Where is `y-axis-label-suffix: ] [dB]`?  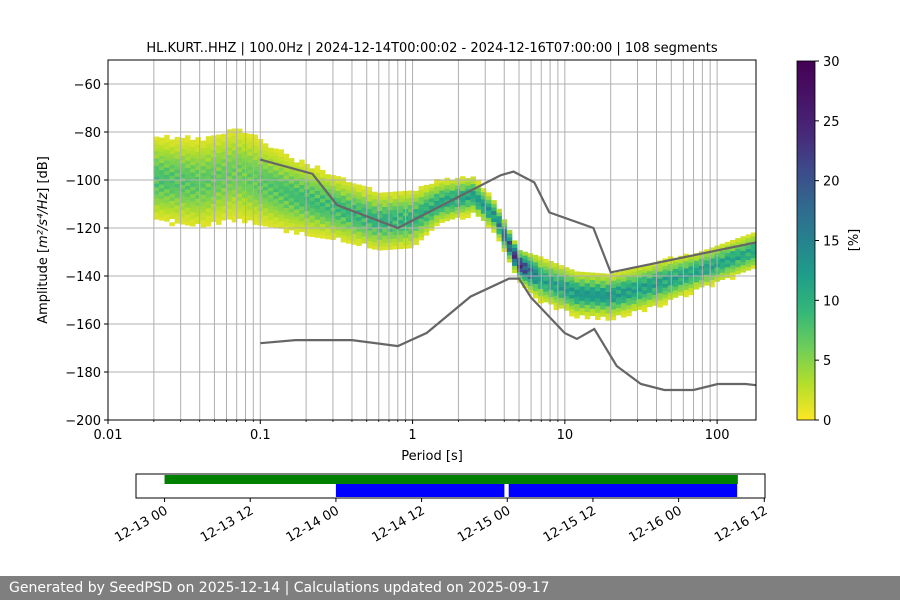 y-axis-label-suffix: ] [dB] is located at coordinates (43, 174).